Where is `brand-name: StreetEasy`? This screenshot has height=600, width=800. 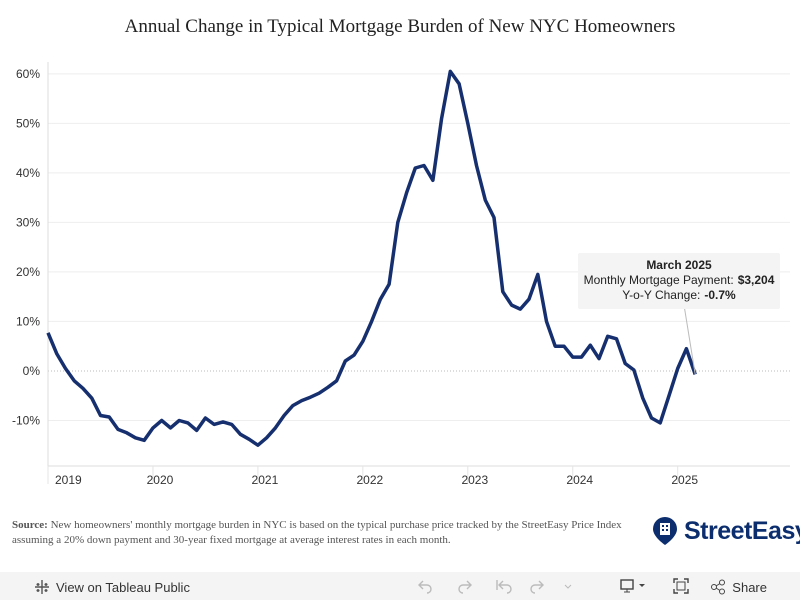 brand-name: StreetEasy is located at coordinates (742, 530).